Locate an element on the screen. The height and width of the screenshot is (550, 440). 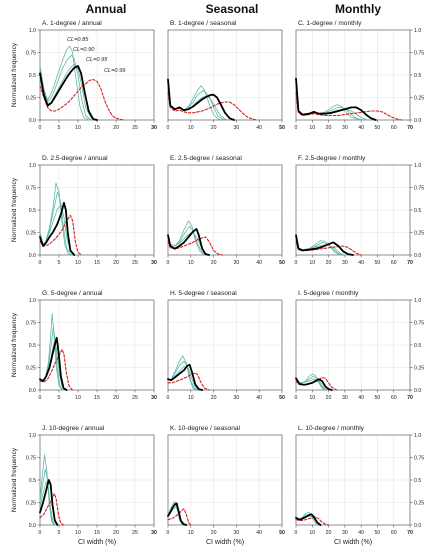
panel-title: E. 2.5-degree / seasonal is located at coordinates (206, 158).